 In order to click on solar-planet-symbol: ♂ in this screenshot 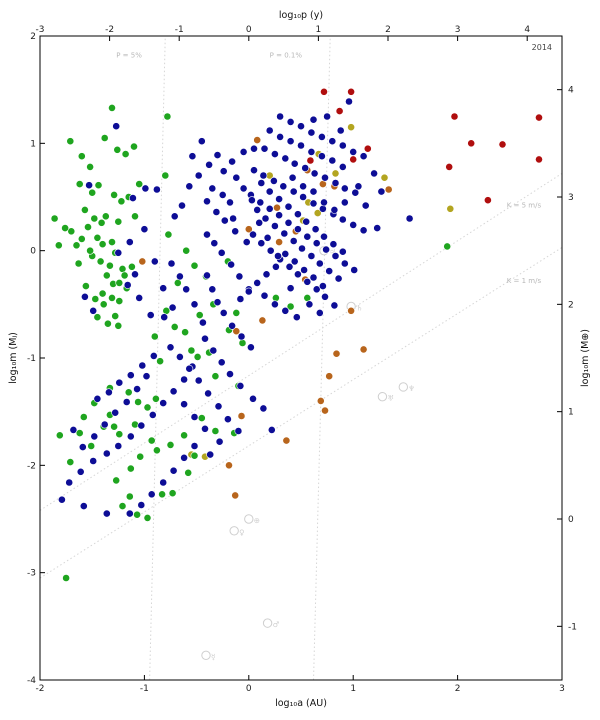, I will do `click(276, 624)`.